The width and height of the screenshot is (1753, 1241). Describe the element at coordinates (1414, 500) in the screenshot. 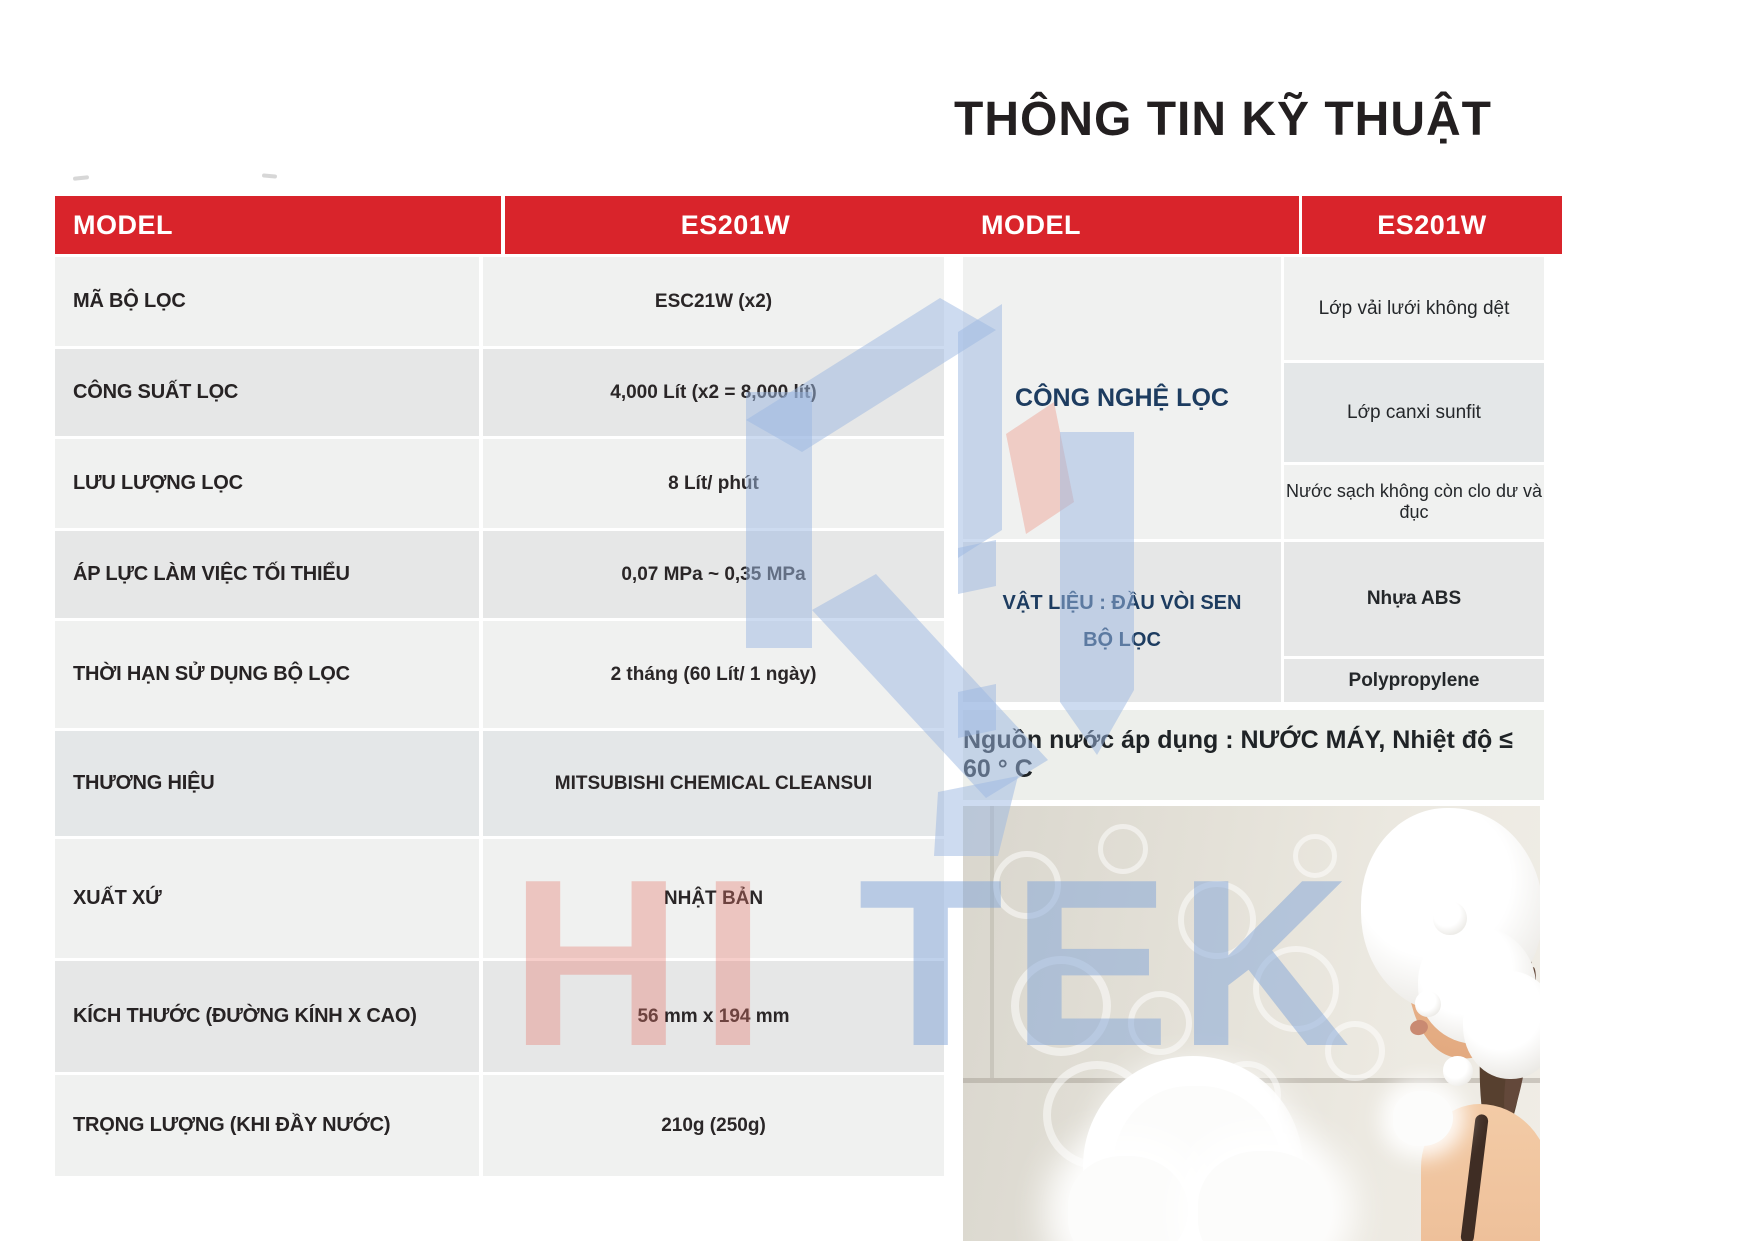

I see `tech-value: Nước sạch không còn clo dư và đục` at that location.